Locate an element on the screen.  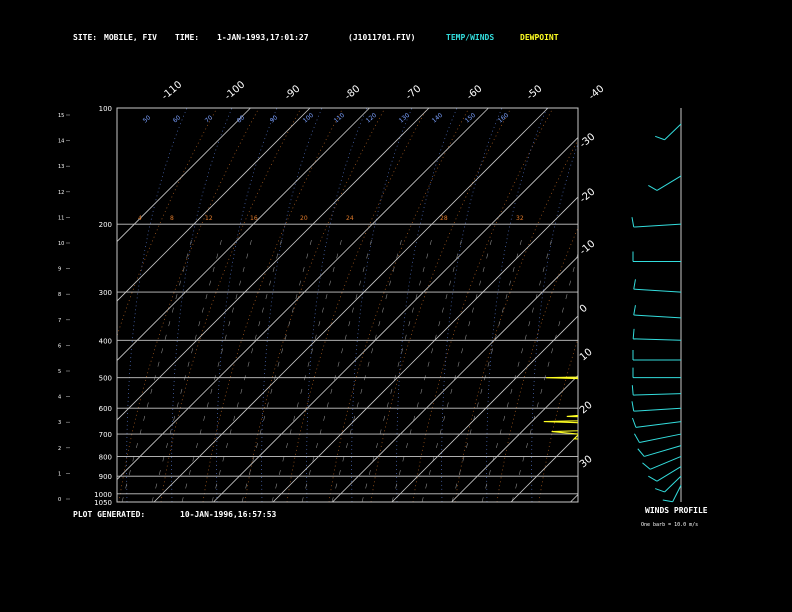
adiabat-label: 70 is located at coordinates (209, 119).